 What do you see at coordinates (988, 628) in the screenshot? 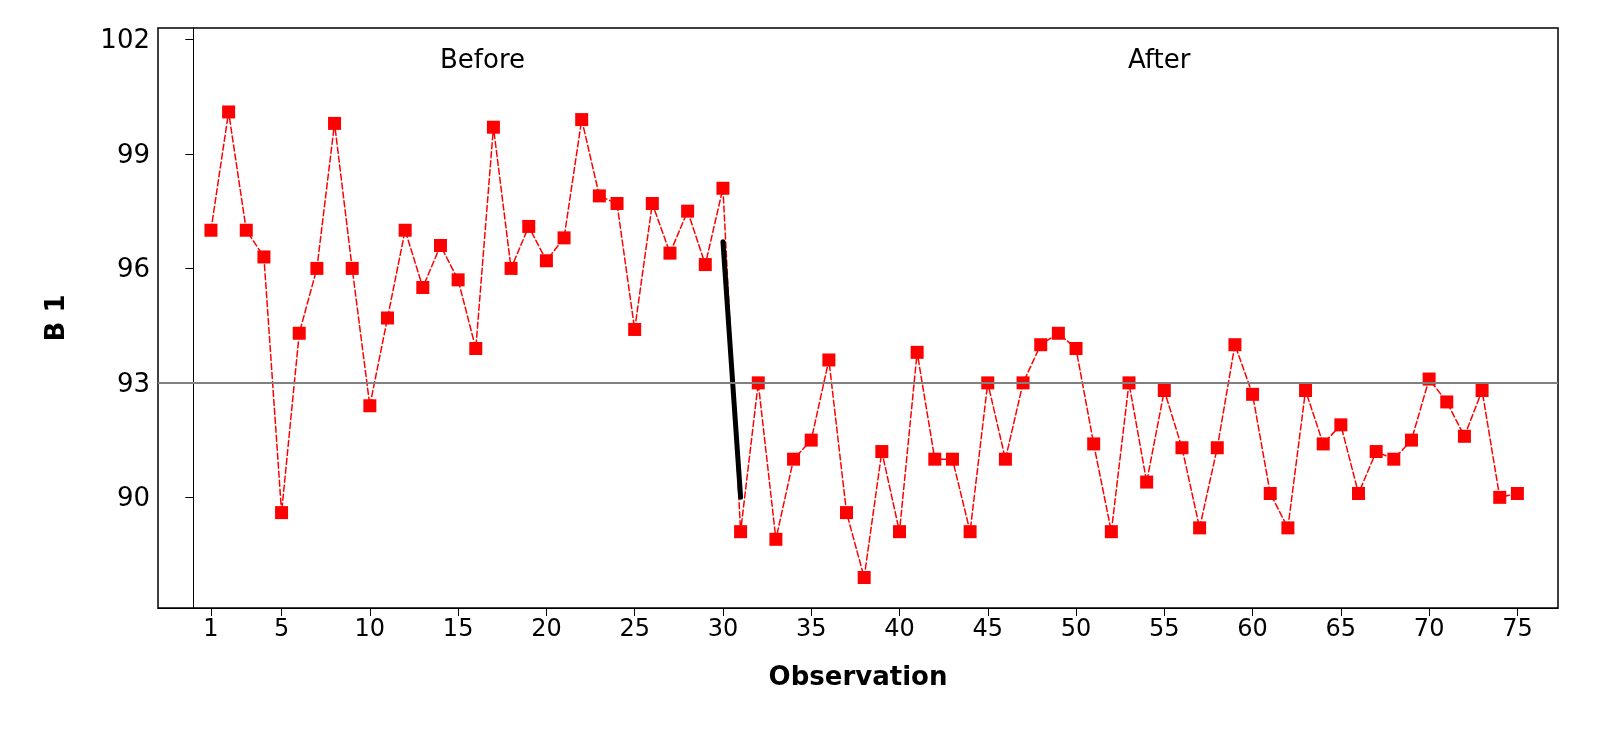
I see `x-tick-label: 45` at bounding box center [988, 628].